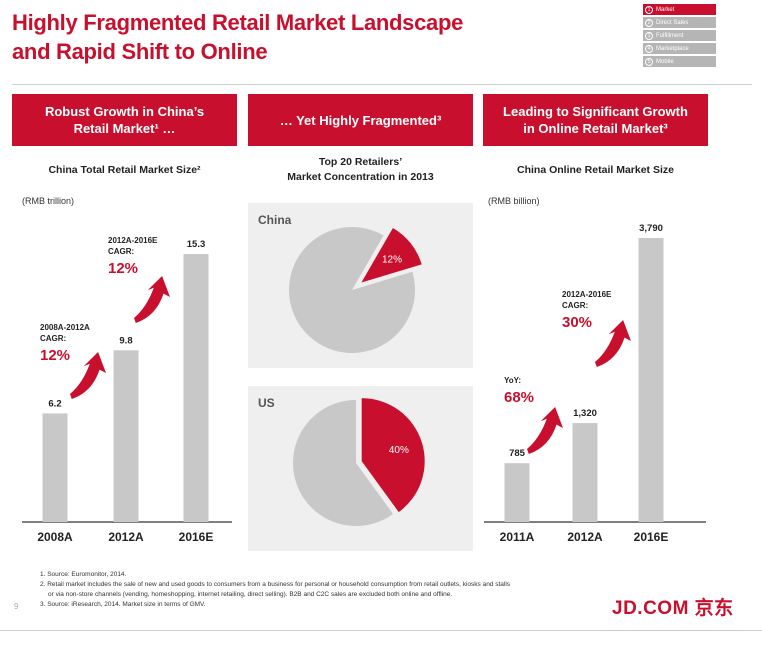  I want to click on pie-slice-label: 40%, so click(399, 450).